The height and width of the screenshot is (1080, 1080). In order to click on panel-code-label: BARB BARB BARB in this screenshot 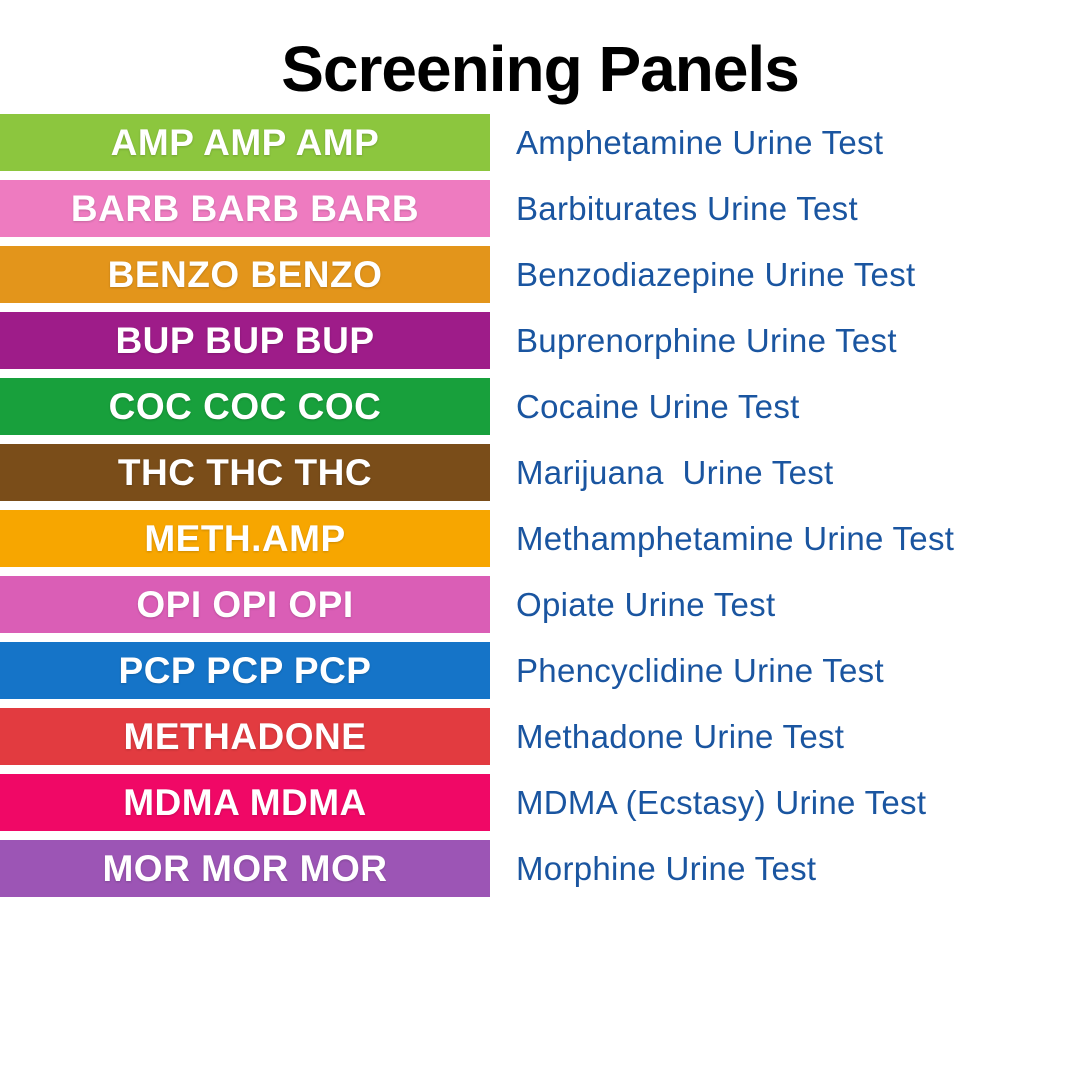, I will do `click(245, 208)`.